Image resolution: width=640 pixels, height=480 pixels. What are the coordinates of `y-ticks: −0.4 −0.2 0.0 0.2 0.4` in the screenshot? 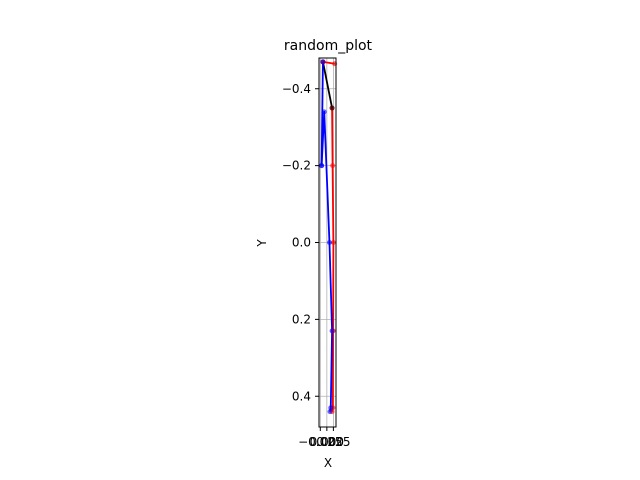 It's located at (300, 242).